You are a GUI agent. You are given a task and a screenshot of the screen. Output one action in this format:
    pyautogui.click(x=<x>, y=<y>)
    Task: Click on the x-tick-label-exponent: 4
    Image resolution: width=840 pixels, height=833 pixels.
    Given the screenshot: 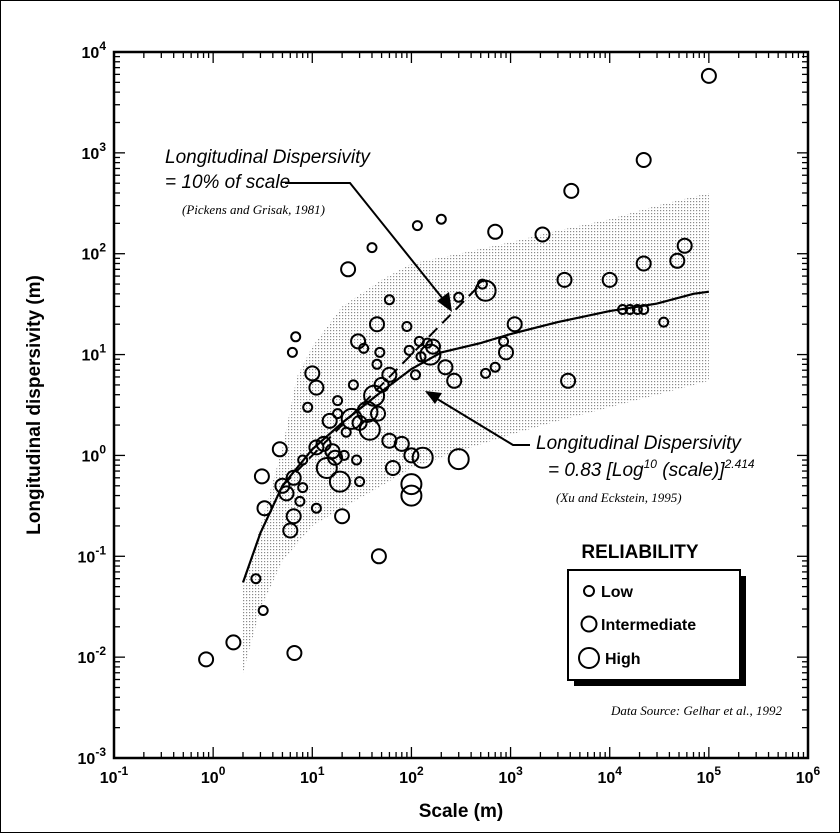 What is the action you would take?
    pyautogui.click(x=618, y=771)
    